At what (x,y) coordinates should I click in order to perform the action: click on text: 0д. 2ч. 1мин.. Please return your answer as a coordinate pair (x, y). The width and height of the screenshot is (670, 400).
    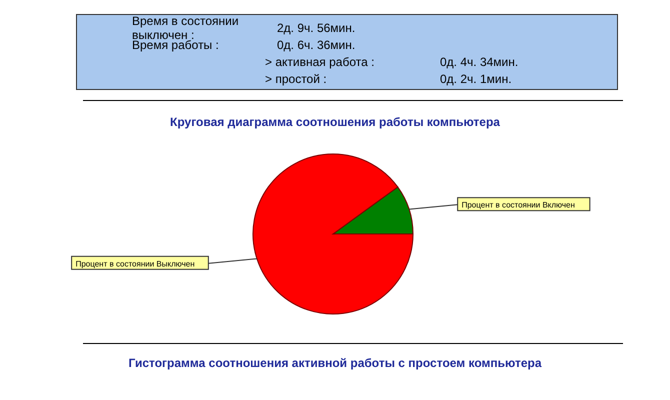
    Looking at the image, I should click on (476, 79).